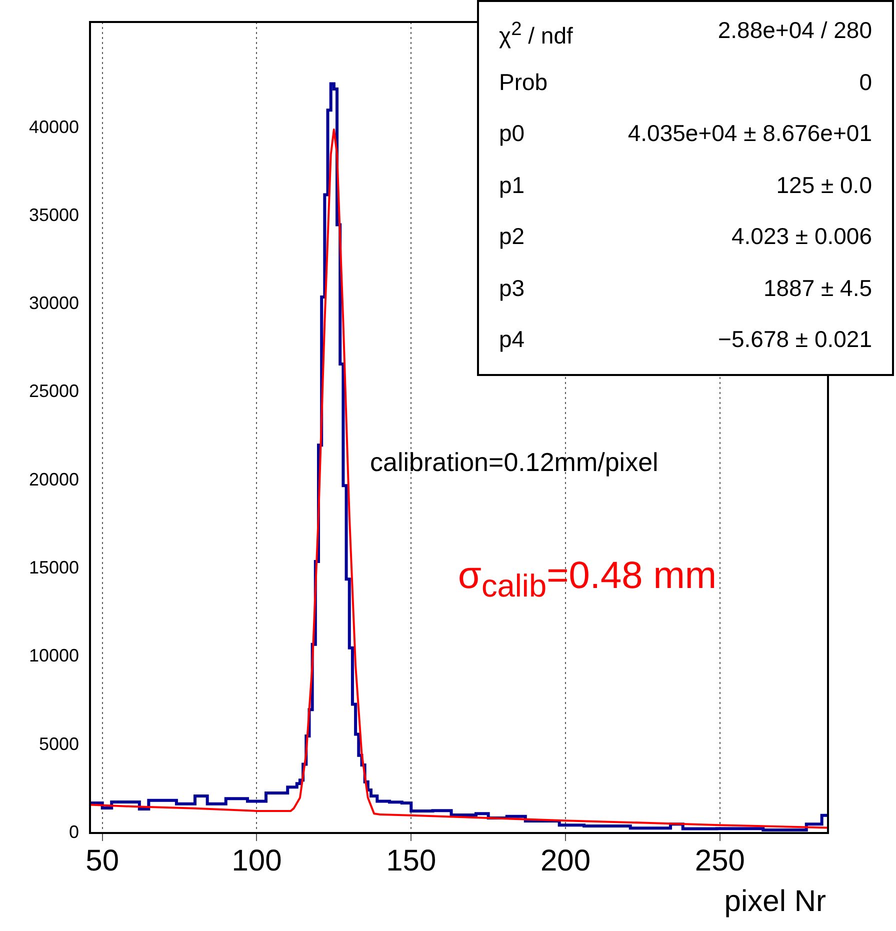  I want to click on annotation: −5.678 ± 0.021, so click(795, 339).